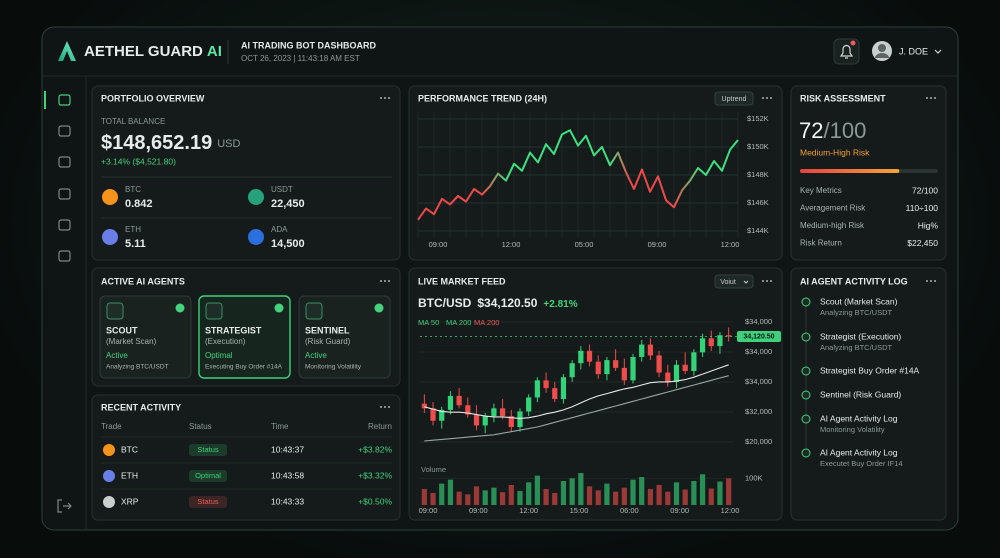  Describe the element at coordinates (300, 58) in the screenshot. I see `datetime: OCT 26, 2023 | 11:43:18 AM EST` at that location.